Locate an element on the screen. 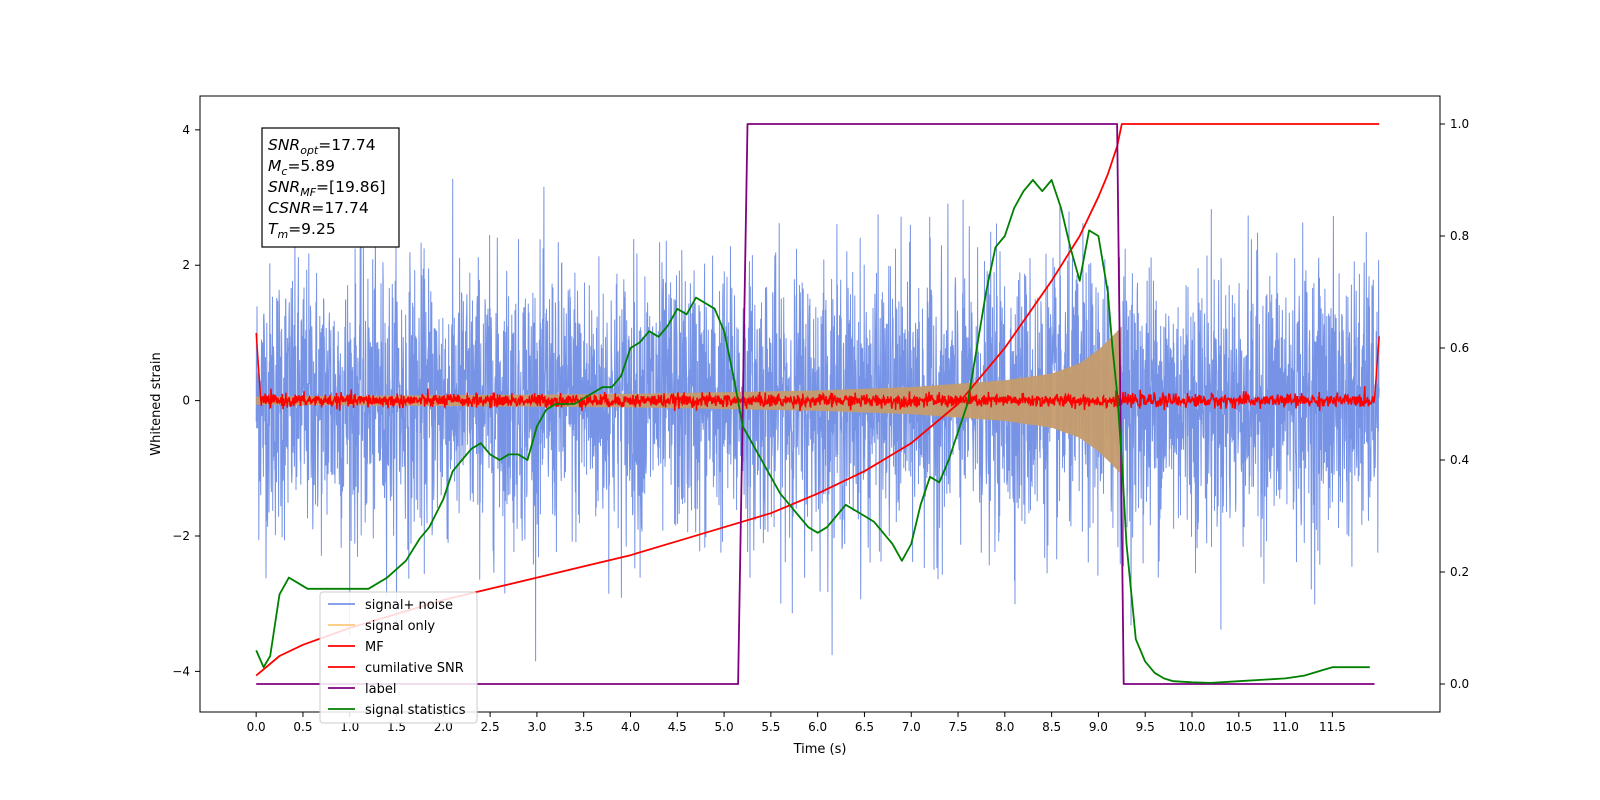  annotation-line: SNRMF=[19.86] is located at coordinates (327, 188).